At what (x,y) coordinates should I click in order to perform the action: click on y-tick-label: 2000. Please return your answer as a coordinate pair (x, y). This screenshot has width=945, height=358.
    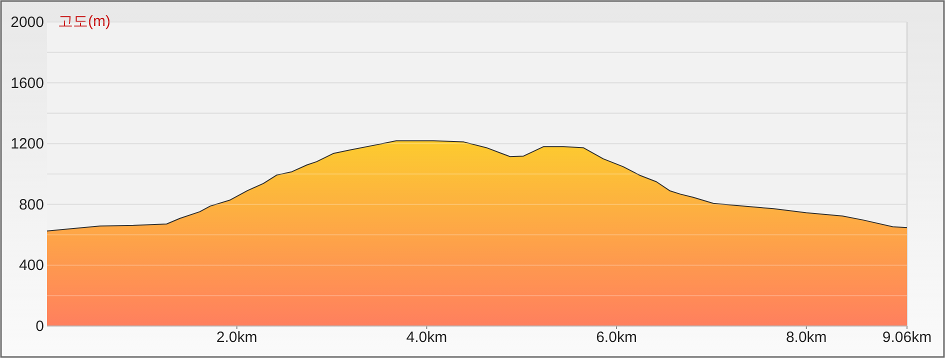
    Looking at the image, I should click on (27, 22).